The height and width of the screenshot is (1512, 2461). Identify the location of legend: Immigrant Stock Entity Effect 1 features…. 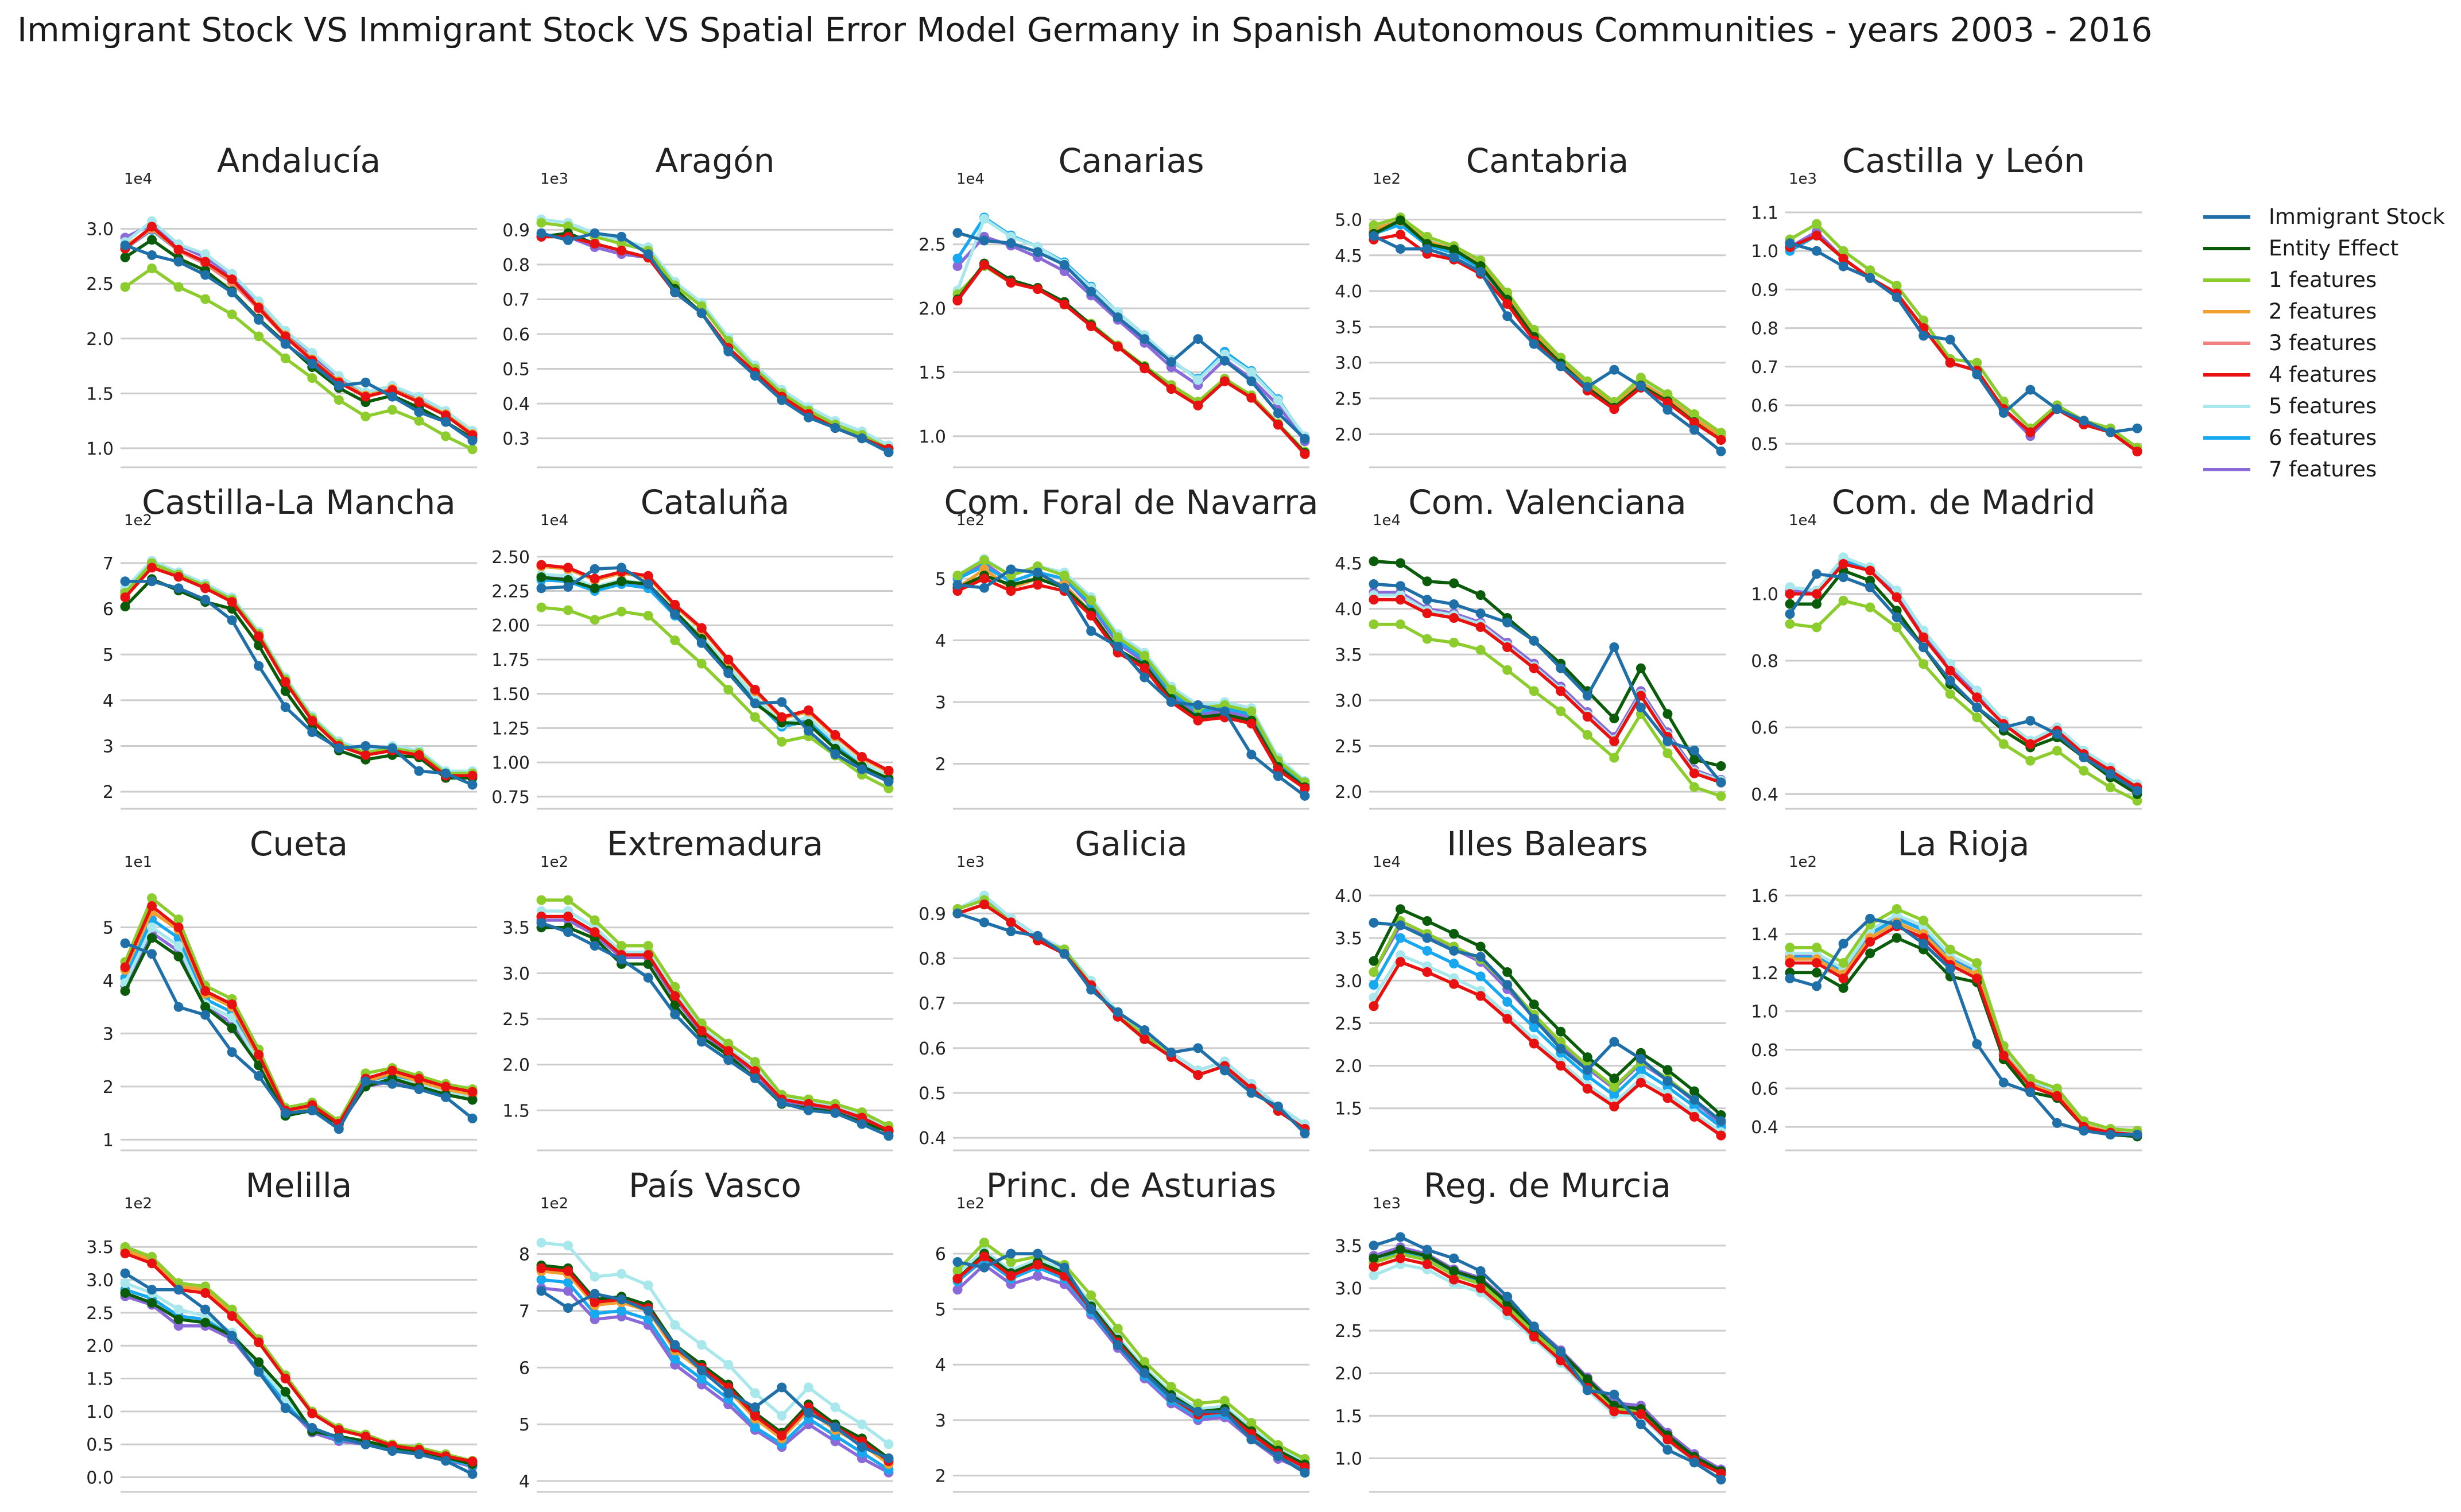
(2324, 343).